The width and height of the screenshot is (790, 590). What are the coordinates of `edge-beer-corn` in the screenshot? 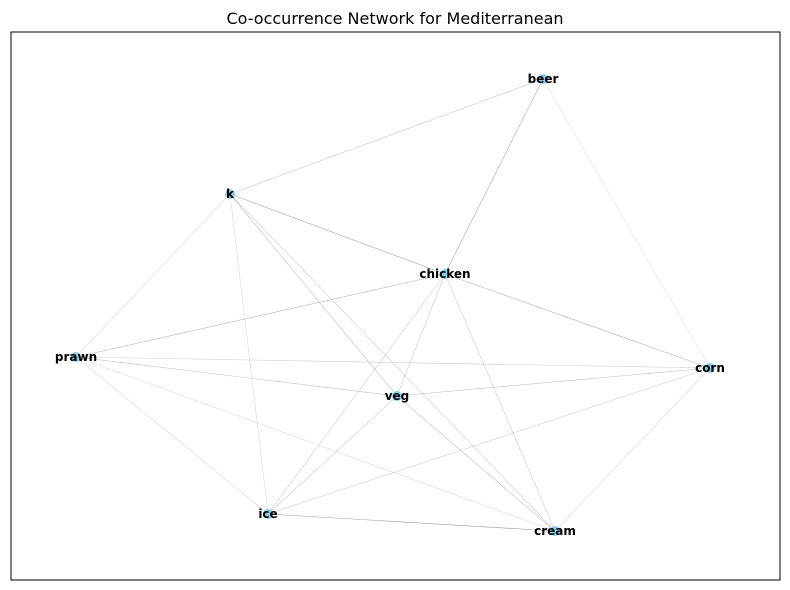 It's located at (626, 223).